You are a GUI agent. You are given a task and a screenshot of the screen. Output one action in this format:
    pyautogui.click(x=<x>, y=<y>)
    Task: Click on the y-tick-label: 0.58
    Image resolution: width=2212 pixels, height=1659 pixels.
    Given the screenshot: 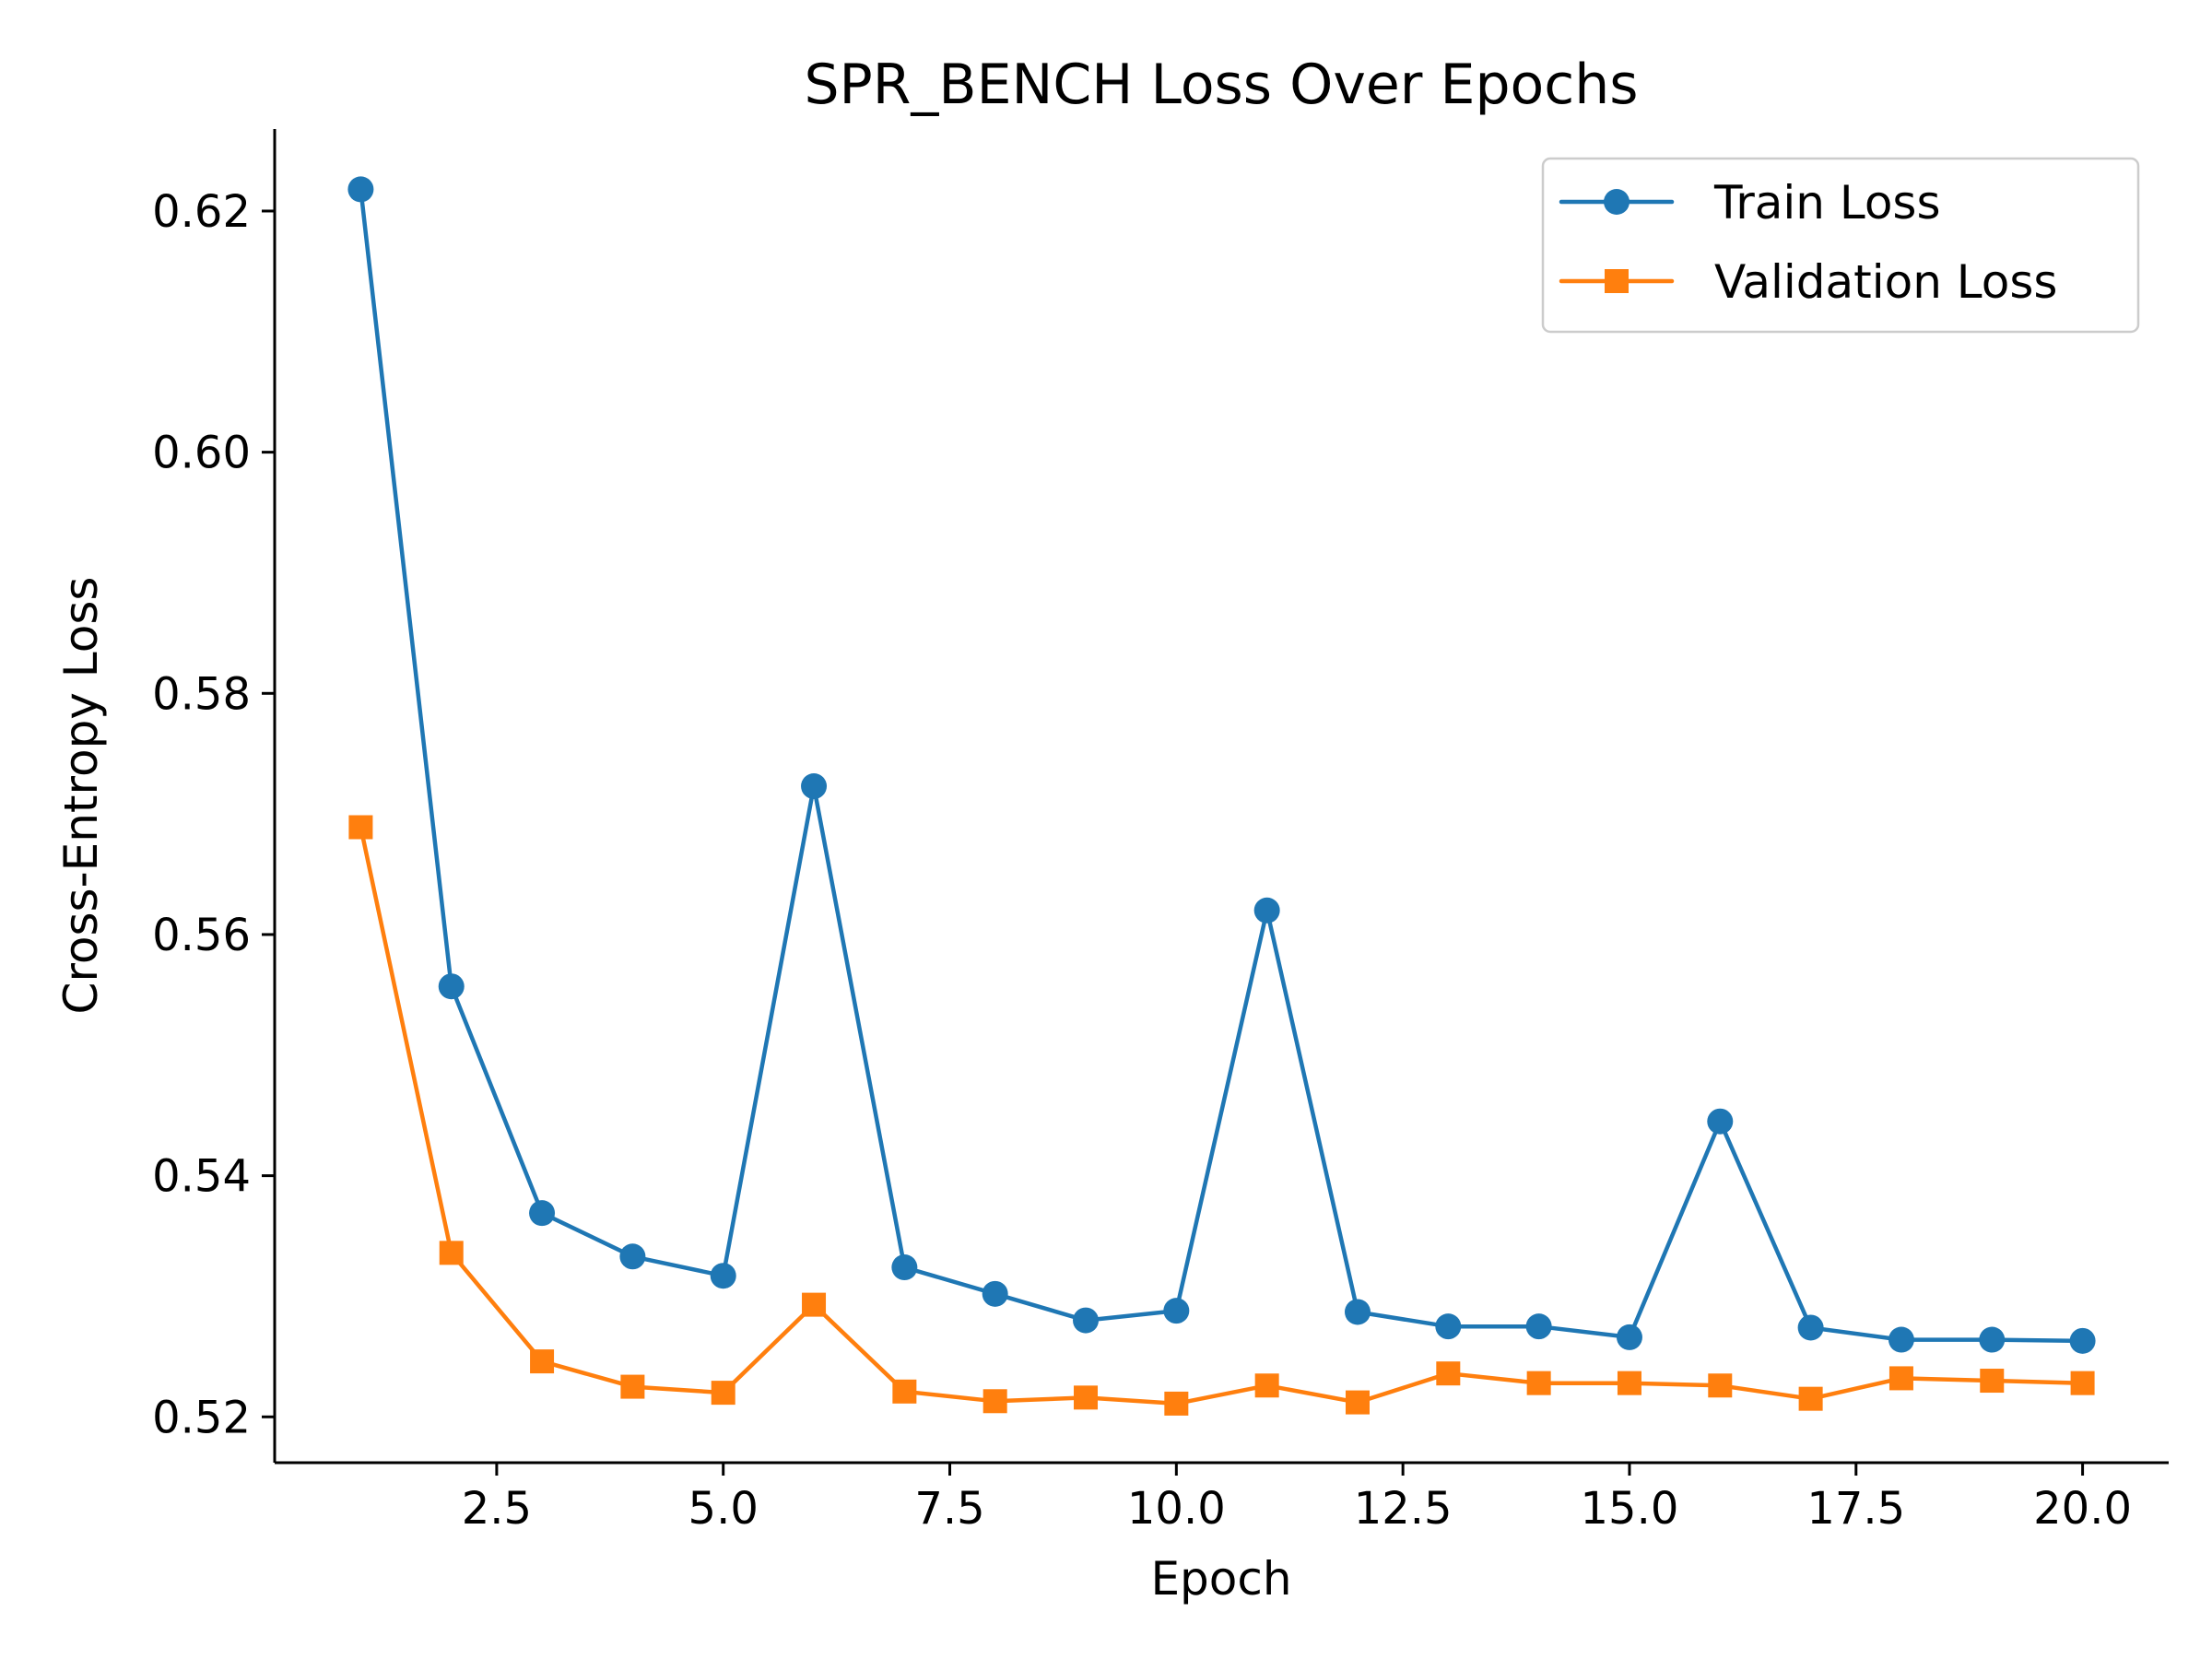 What is the action you would take?
    pyautogui.click(x=201, y=694)
    